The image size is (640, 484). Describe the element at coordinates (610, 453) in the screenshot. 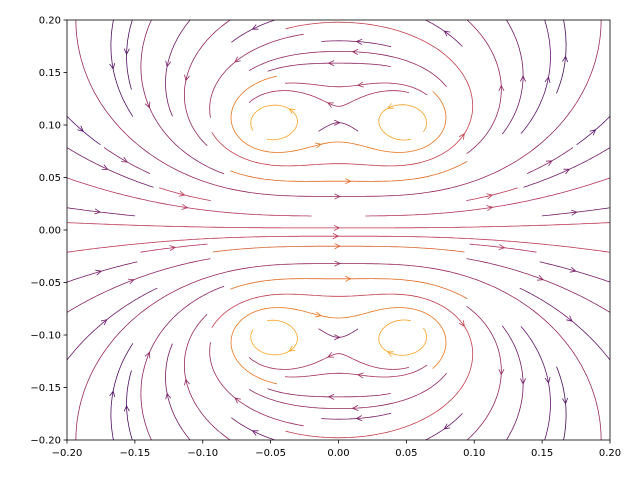

I see `x-tick-label: 0.20` at that location.